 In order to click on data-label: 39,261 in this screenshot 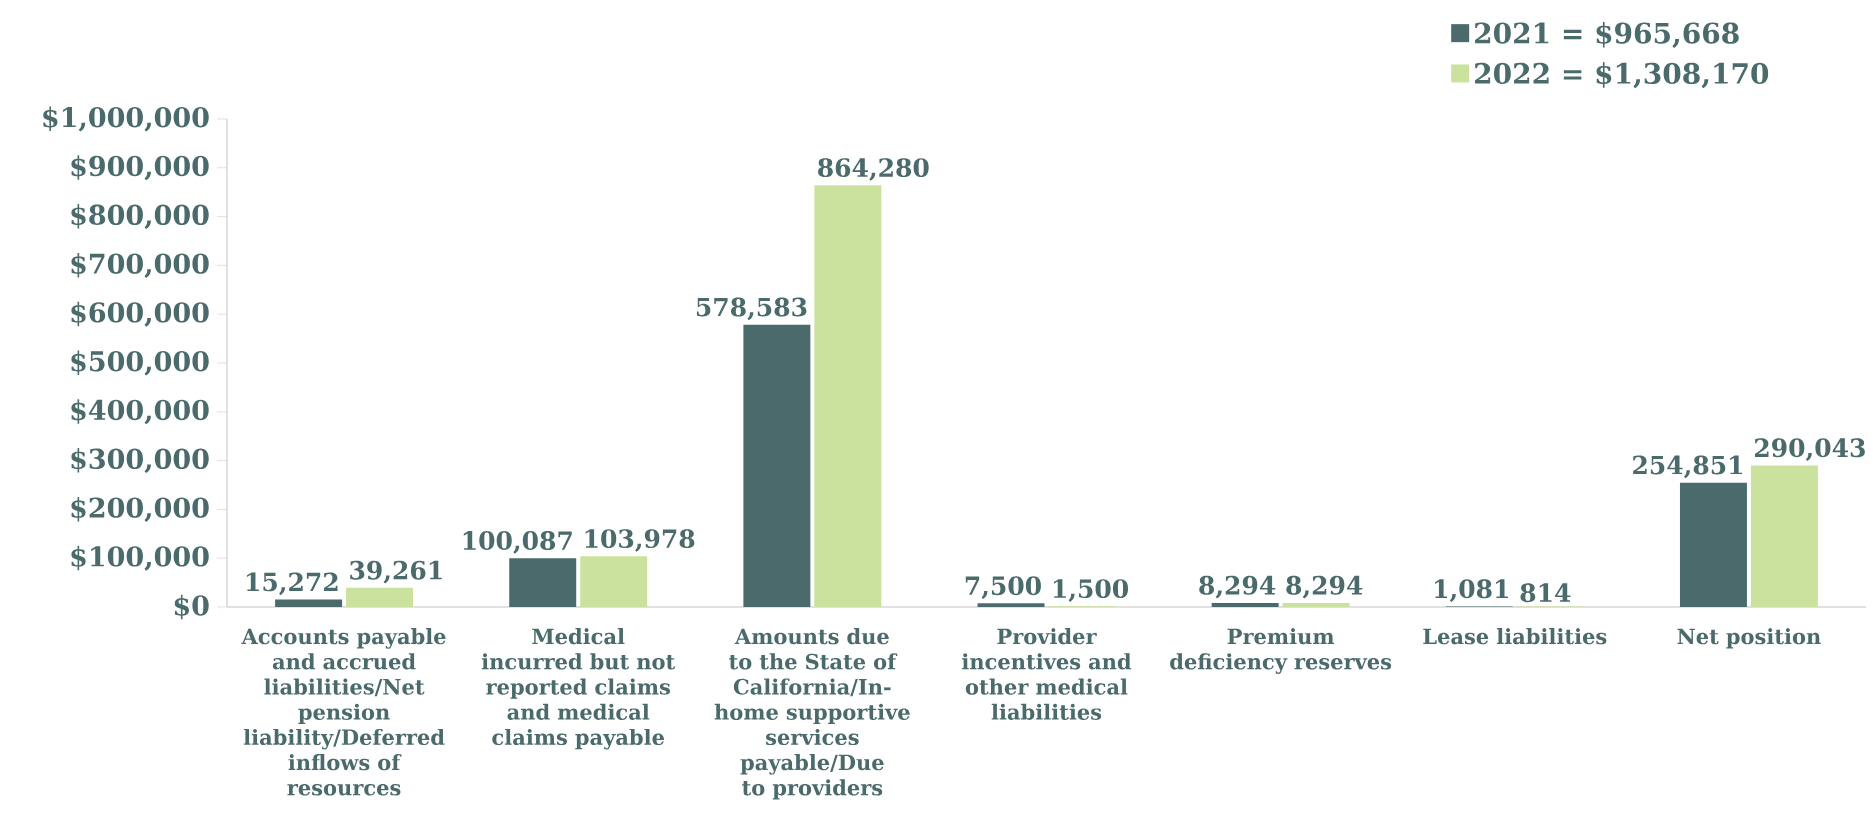, I will do `click(396, 572)`.